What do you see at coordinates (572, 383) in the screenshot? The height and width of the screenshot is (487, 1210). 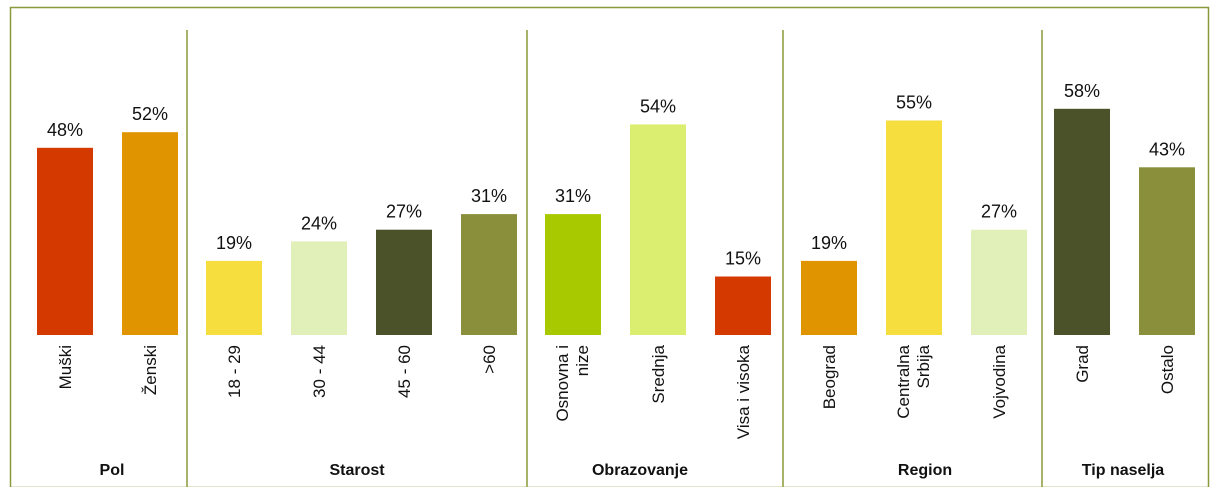 I see `category-label: Osnovna inize` at bounding box center [572, 383].